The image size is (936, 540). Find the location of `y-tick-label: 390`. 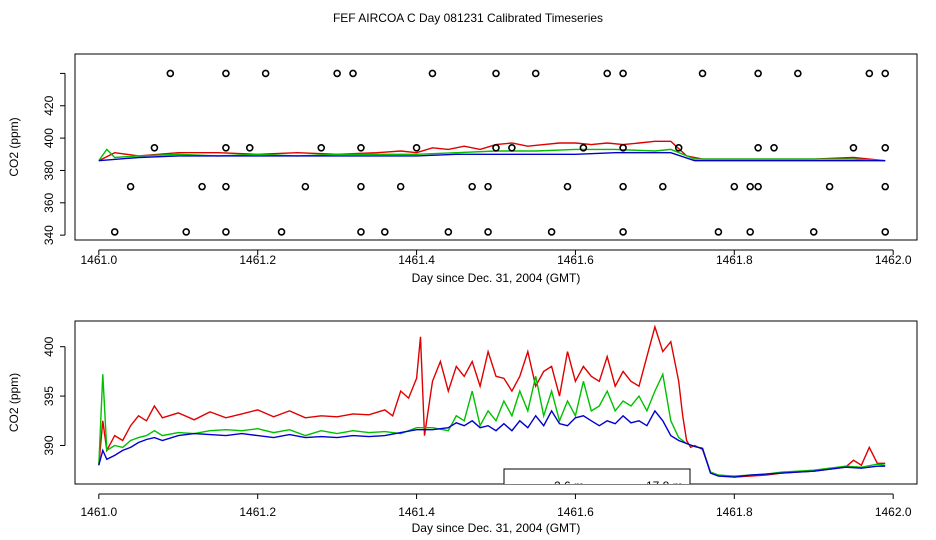

y-tick-label: 390 is located at coordinates (49, 445).